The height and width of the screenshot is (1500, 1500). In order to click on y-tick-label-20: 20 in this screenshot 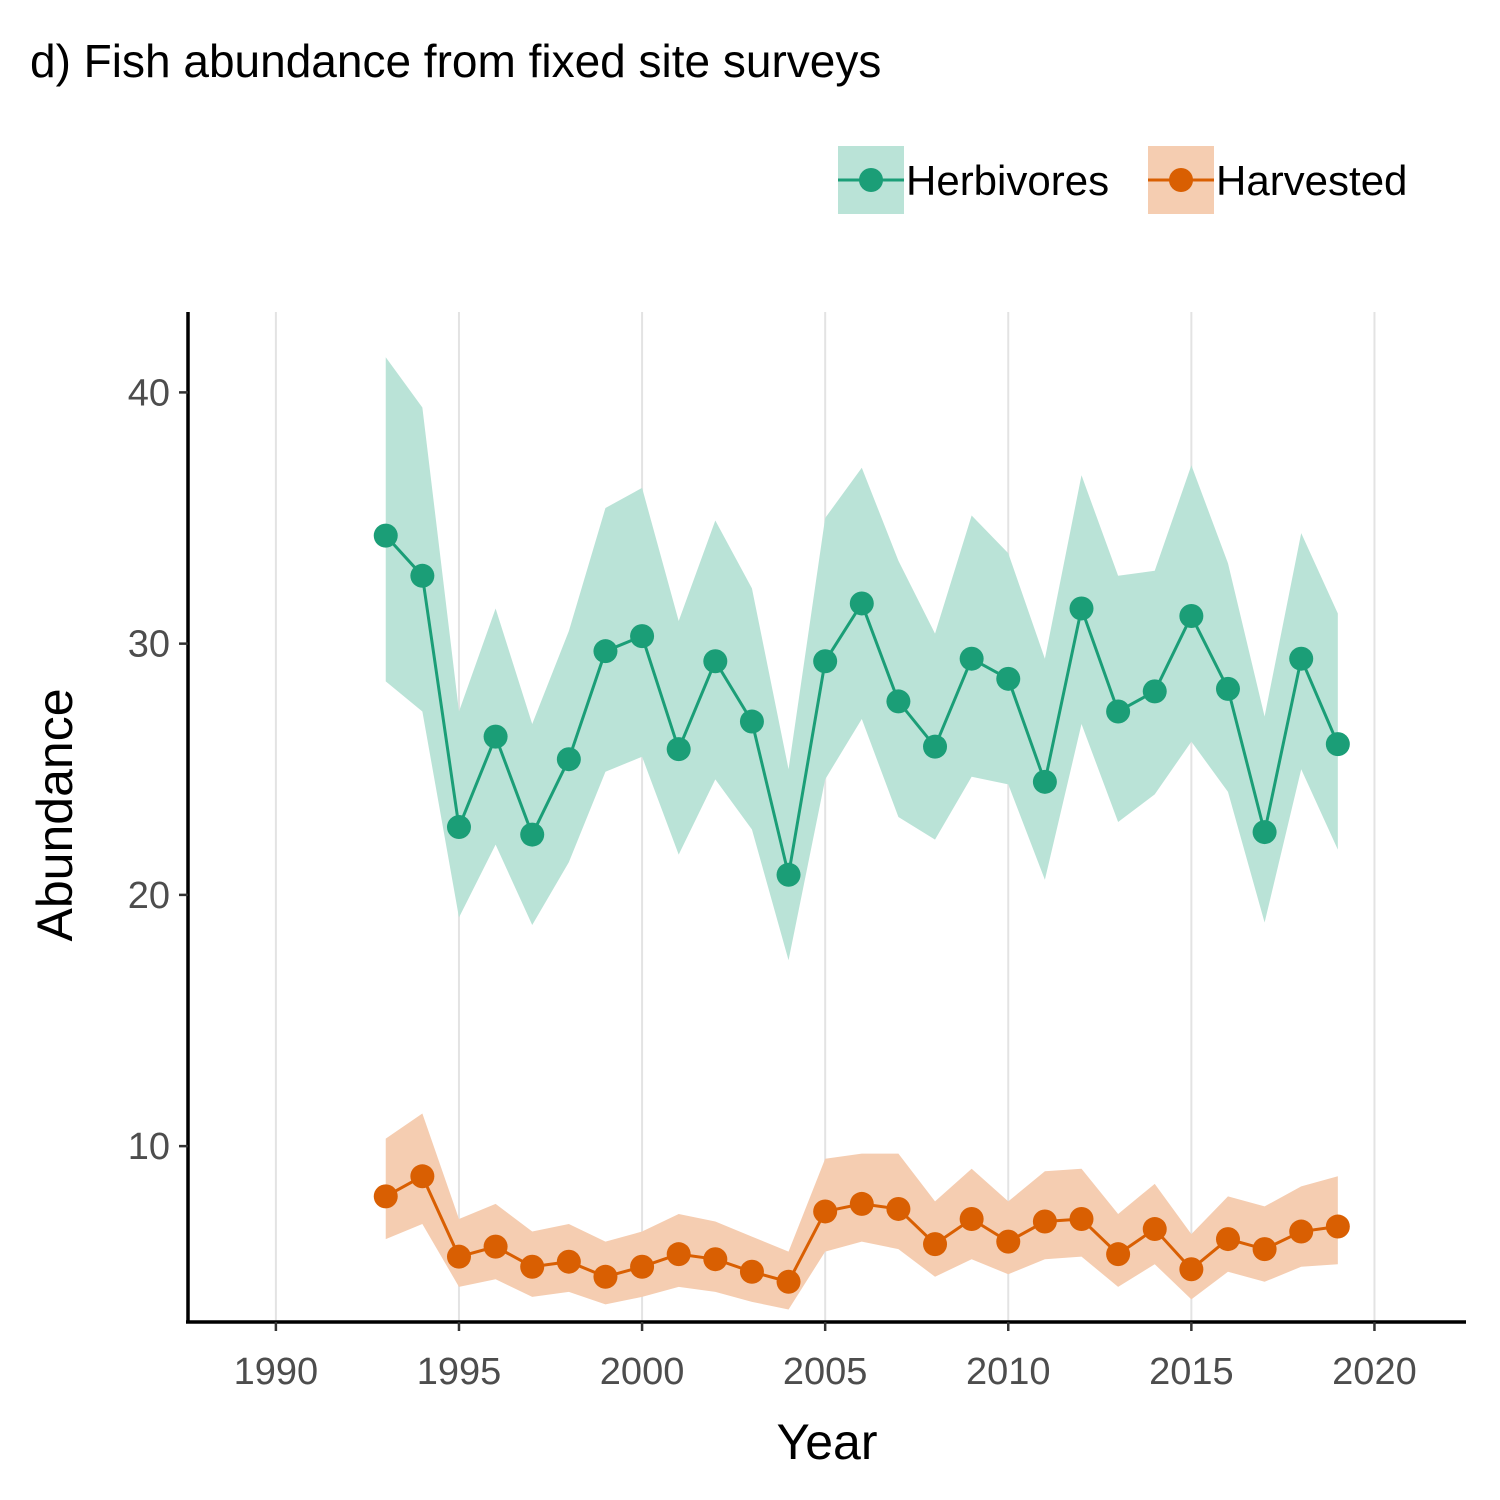, I will do `click(149, 896)`.